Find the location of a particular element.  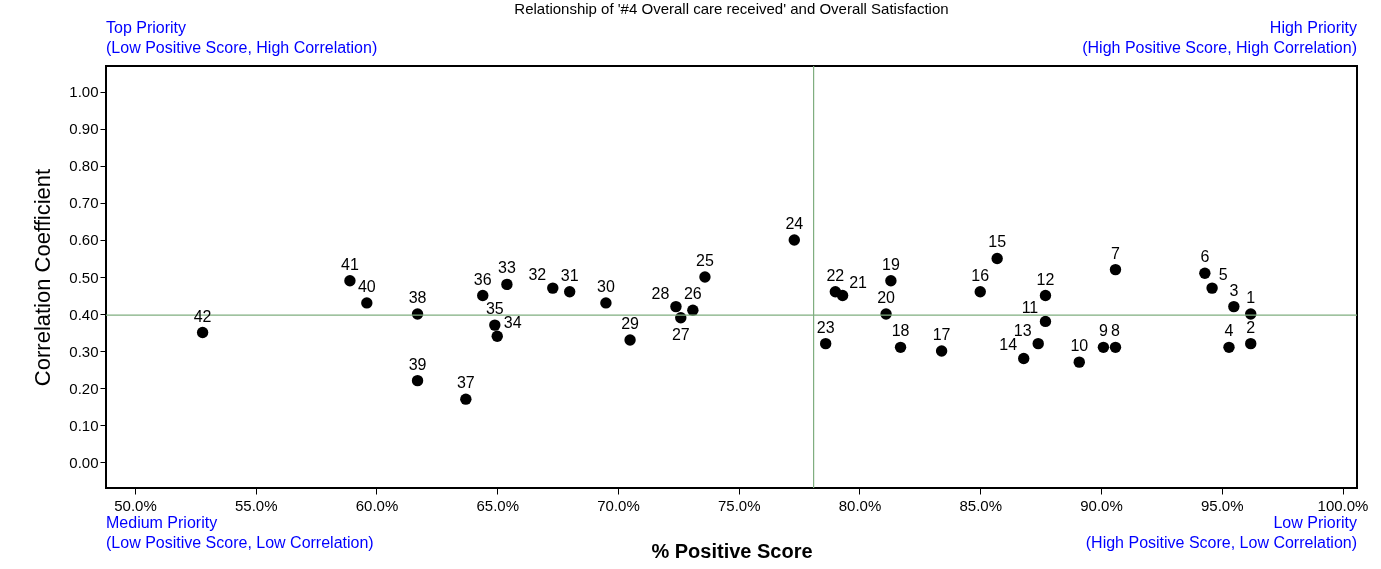

annotation: 9 is located at coordinates (1103, 331).